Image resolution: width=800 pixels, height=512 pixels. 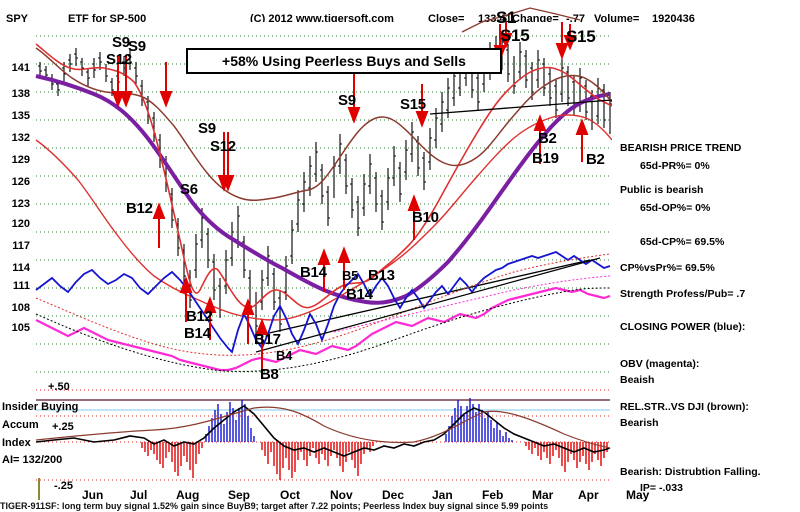 I want to click on x-tick-aug: Aug, so click(x=188, y=495).